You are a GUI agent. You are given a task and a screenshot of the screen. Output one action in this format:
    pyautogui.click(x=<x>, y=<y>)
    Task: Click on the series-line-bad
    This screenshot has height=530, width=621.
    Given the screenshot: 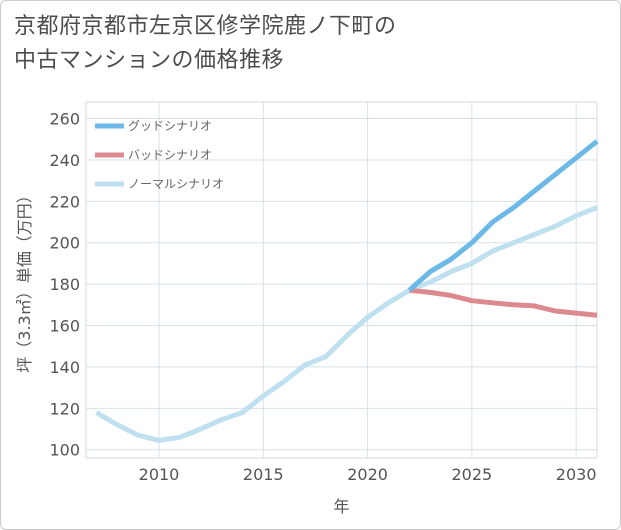 What is the action you would take?
    pyautogui.click(x=503, y=302)
    